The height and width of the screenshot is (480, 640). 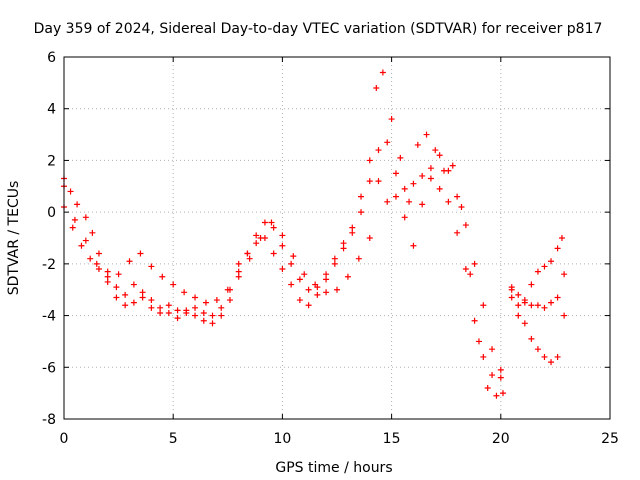 What do you see at coordinates (501, 439) in the screenshot?
I see `x-tick-label: 20` at bounding box center [501, 439].